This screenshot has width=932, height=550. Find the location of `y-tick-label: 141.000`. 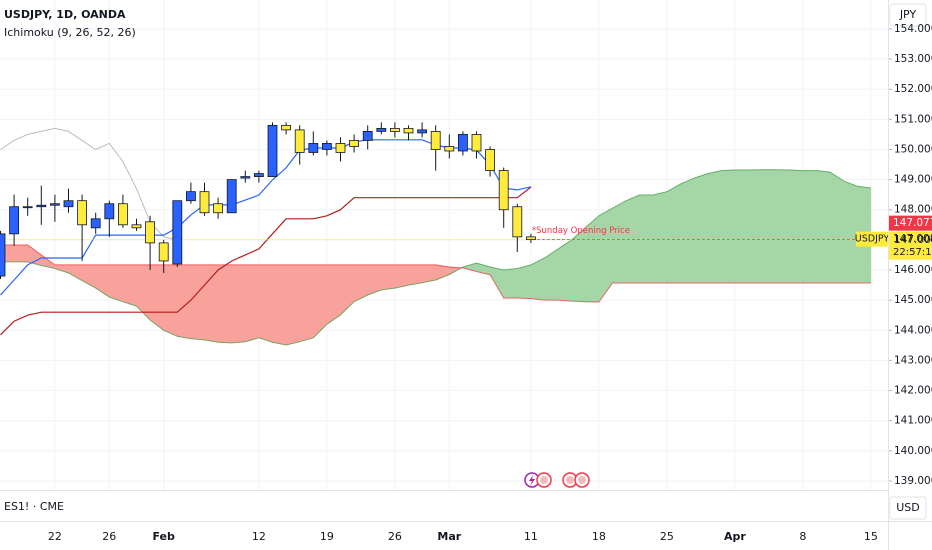

y-tick-label: 141.000 is located at coordinates (913, 421).